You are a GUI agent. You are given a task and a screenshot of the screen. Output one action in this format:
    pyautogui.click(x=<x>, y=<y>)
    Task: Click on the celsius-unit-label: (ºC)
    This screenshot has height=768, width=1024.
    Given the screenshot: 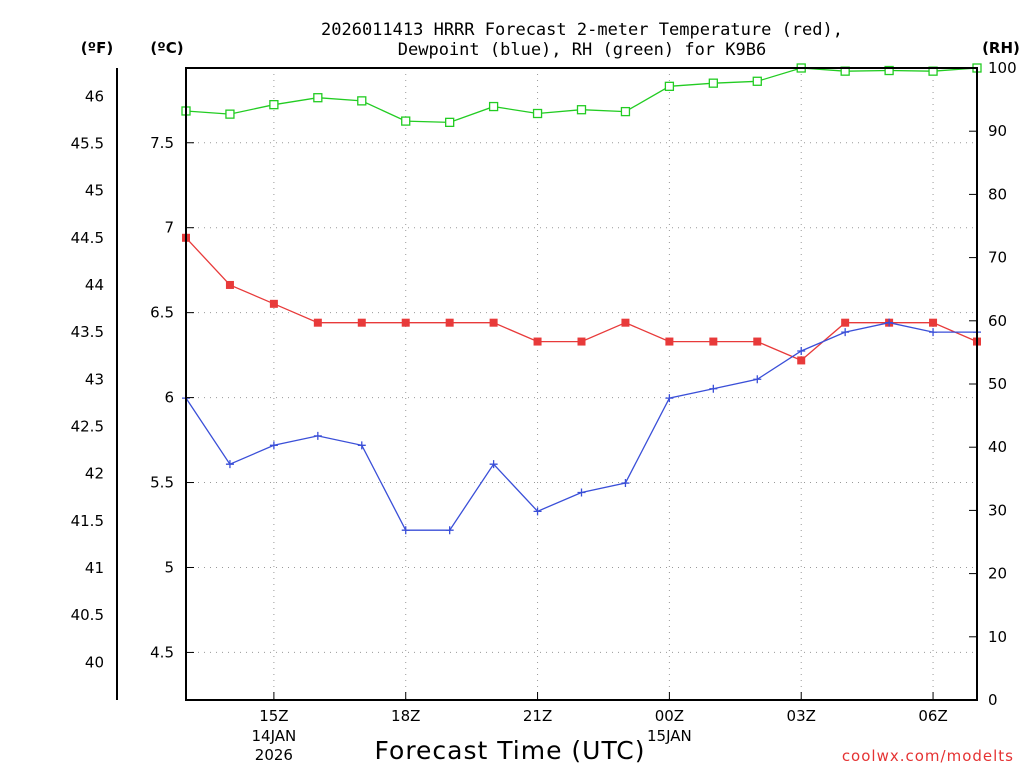 What is the action you would take?
    pyautogui.click(x=166, y=48)
    